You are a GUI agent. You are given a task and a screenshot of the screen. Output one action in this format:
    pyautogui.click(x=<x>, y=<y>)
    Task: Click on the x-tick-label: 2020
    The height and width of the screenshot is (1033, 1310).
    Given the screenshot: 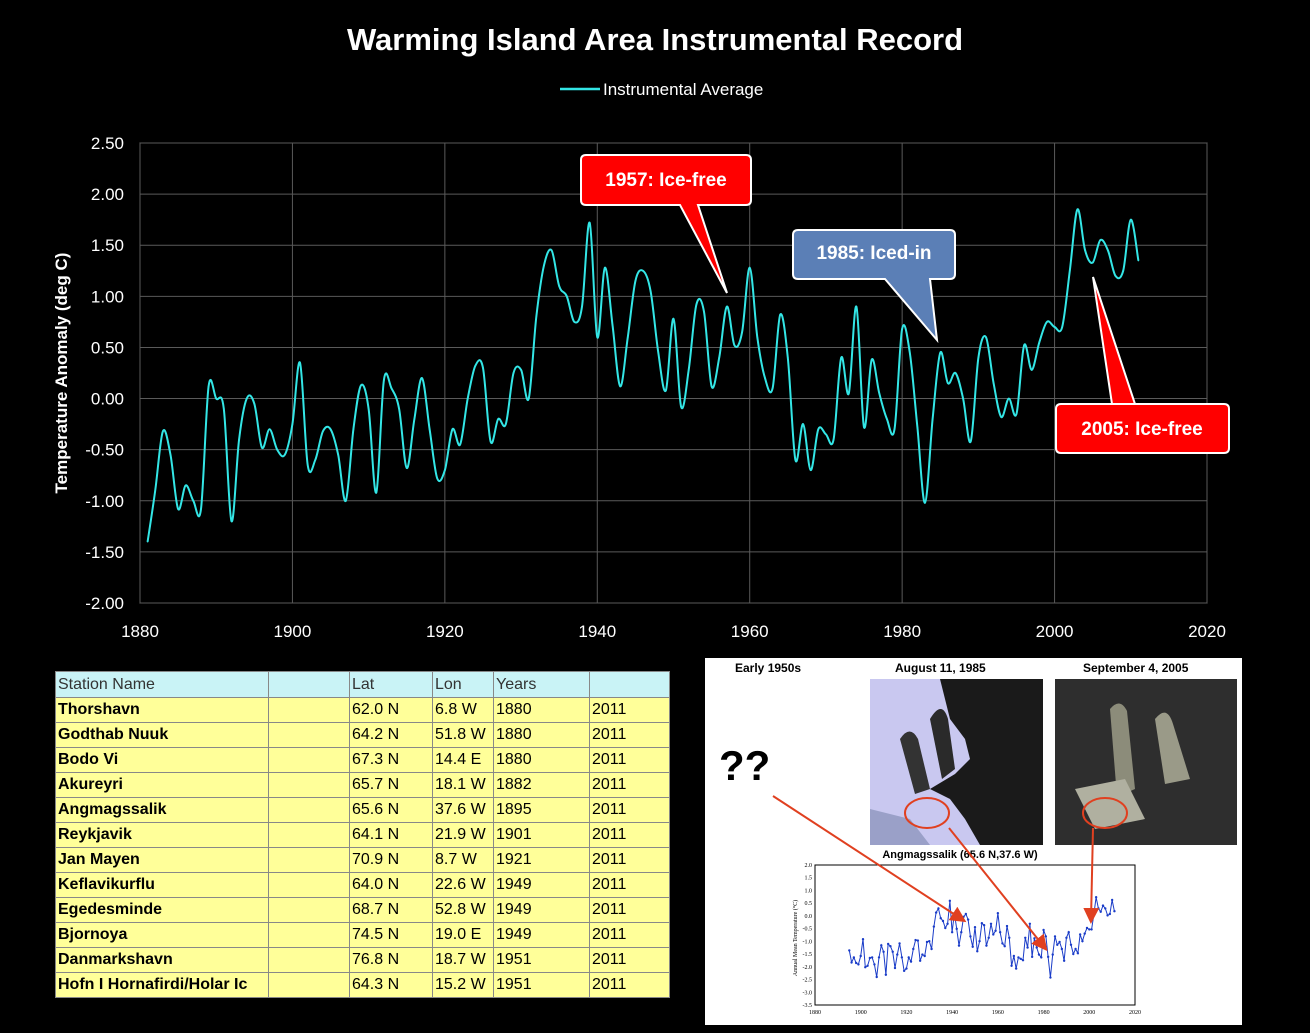 What is the action you would take?
    pyautogui.click(x=1207, y=631)
    